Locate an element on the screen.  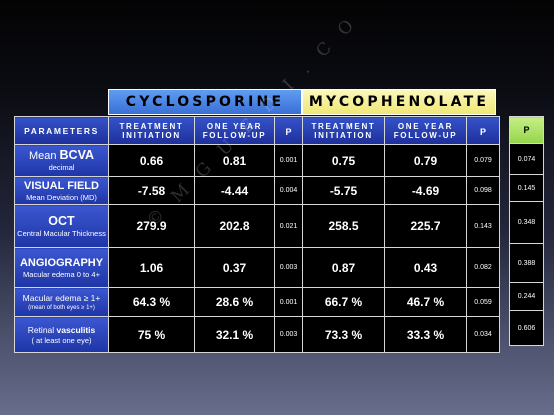
cyclo-initiation-value: -7.58 is located at coordinates (151, 190).